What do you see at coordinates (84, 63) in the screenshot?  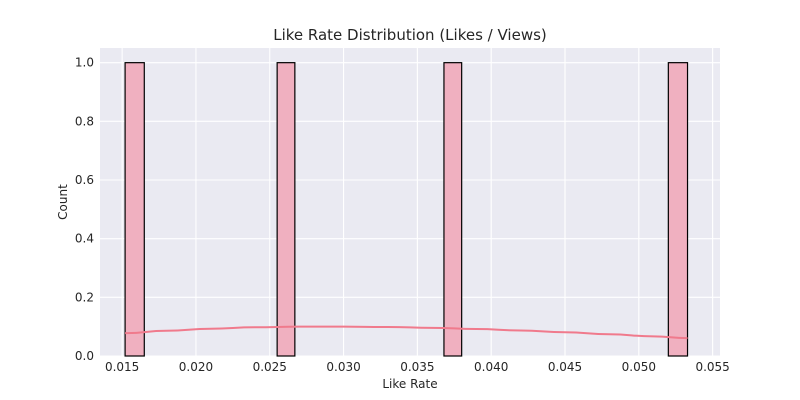 I see `y-tick-label: 1.0` at bounding box center [84, 63].